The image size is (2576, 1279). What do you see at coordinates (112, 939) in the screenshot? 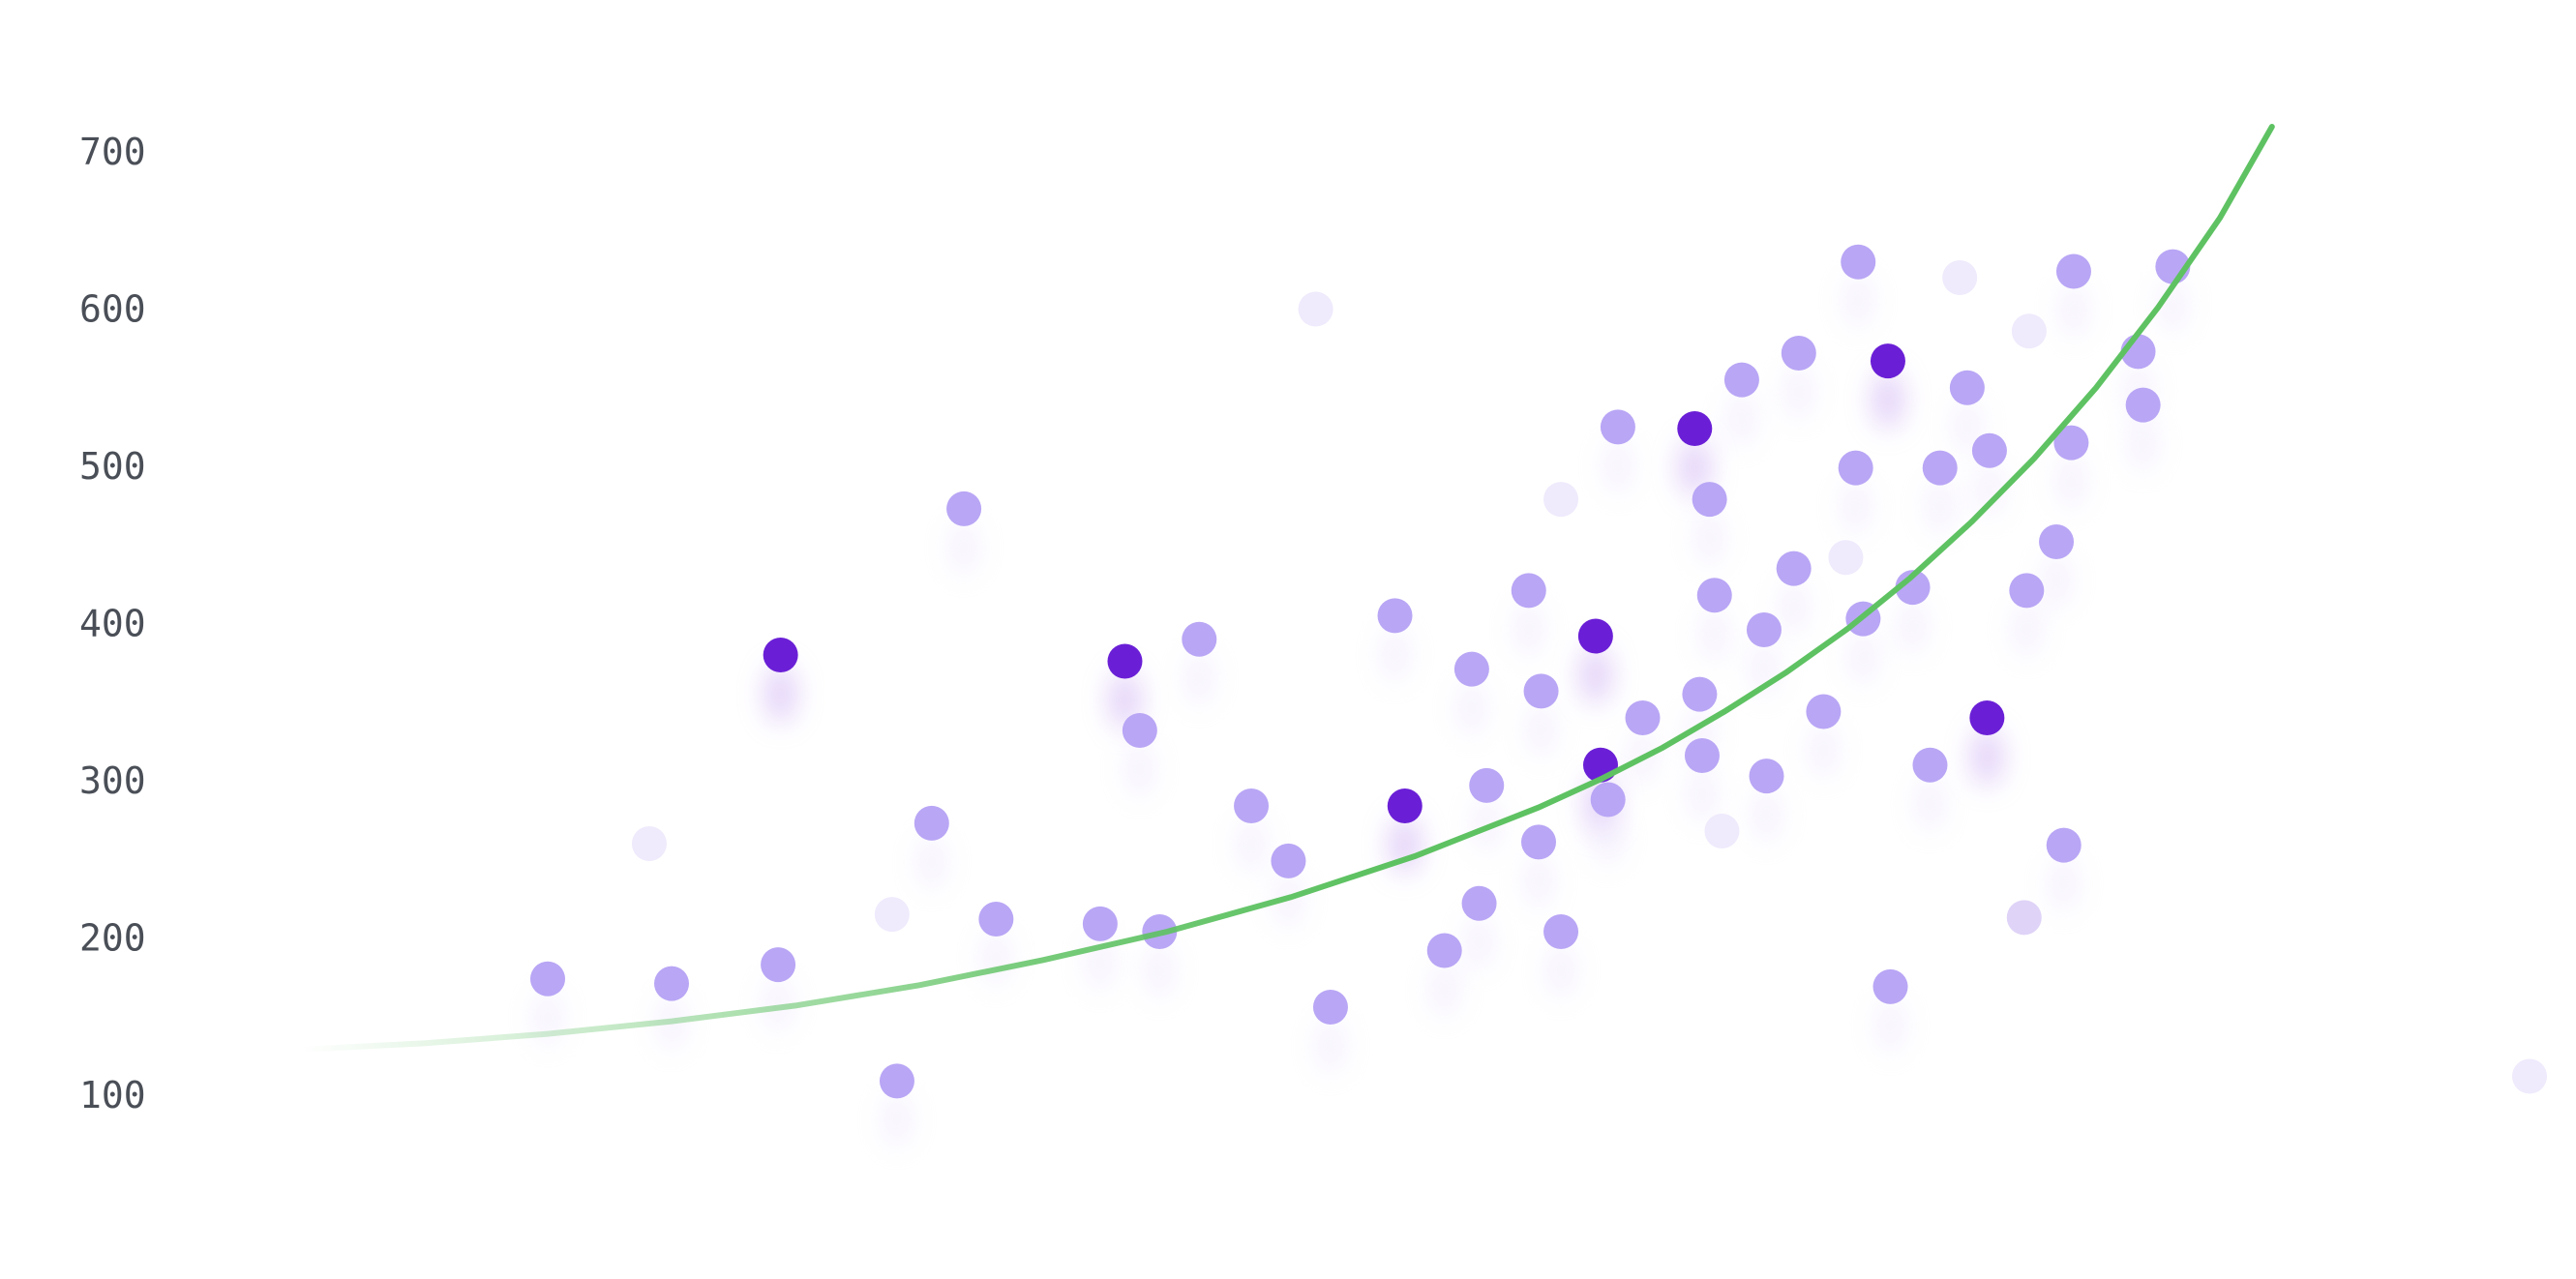
I see `y-tick-label: 200` at bounding box center [112, 939].